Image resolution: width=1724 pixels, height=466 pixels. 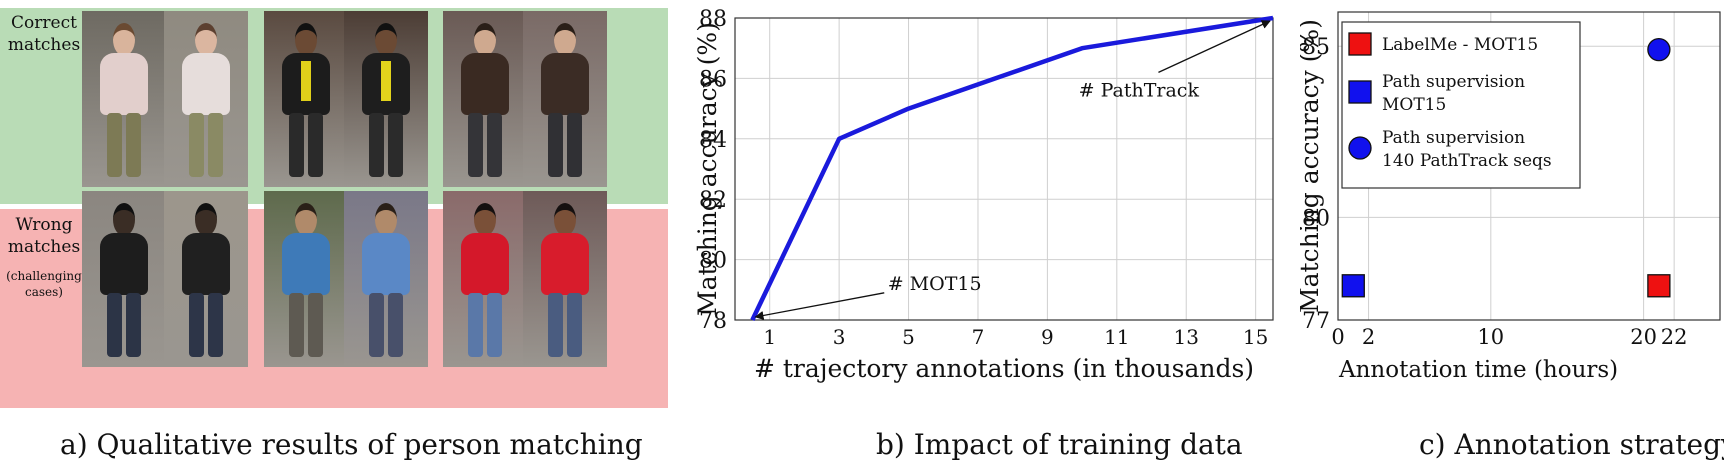 I want to click on y-tick-label: 86, so click(x=713, y=79).